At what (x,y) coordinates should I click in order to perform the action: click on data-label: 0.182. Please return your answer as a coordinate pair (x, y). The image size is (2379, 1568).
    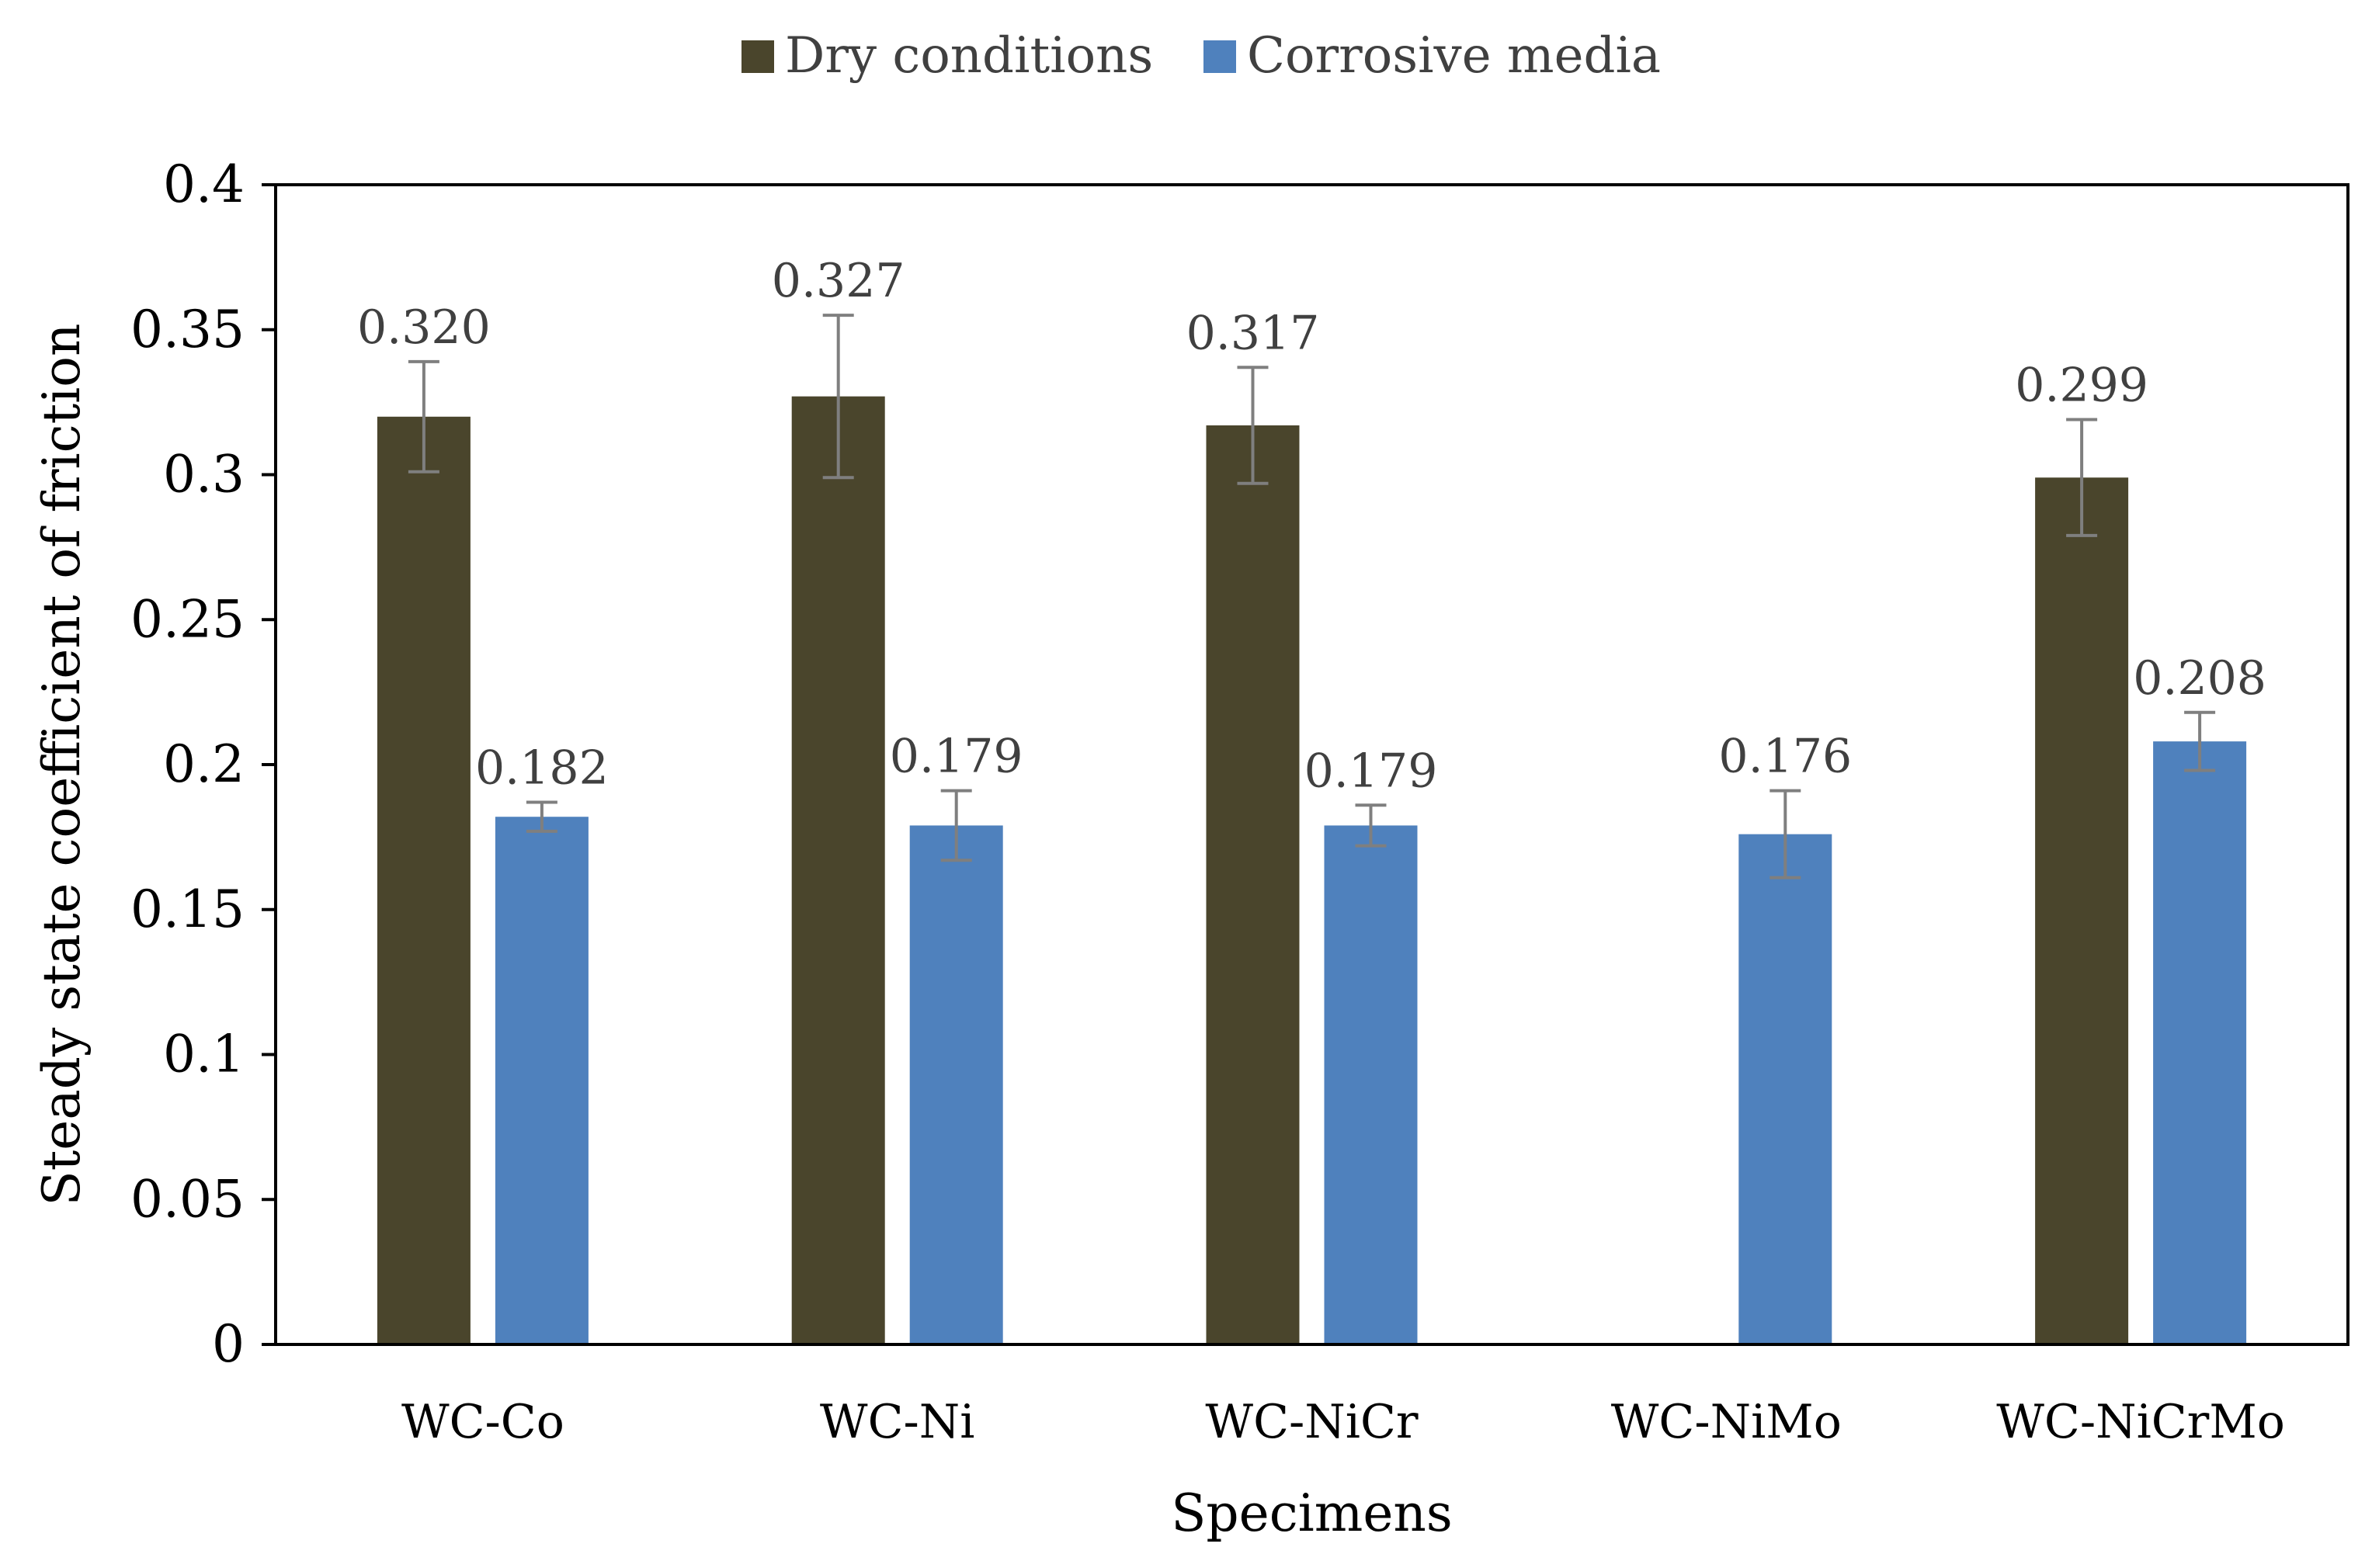
    Looking at the image, I should click on (542, 768).